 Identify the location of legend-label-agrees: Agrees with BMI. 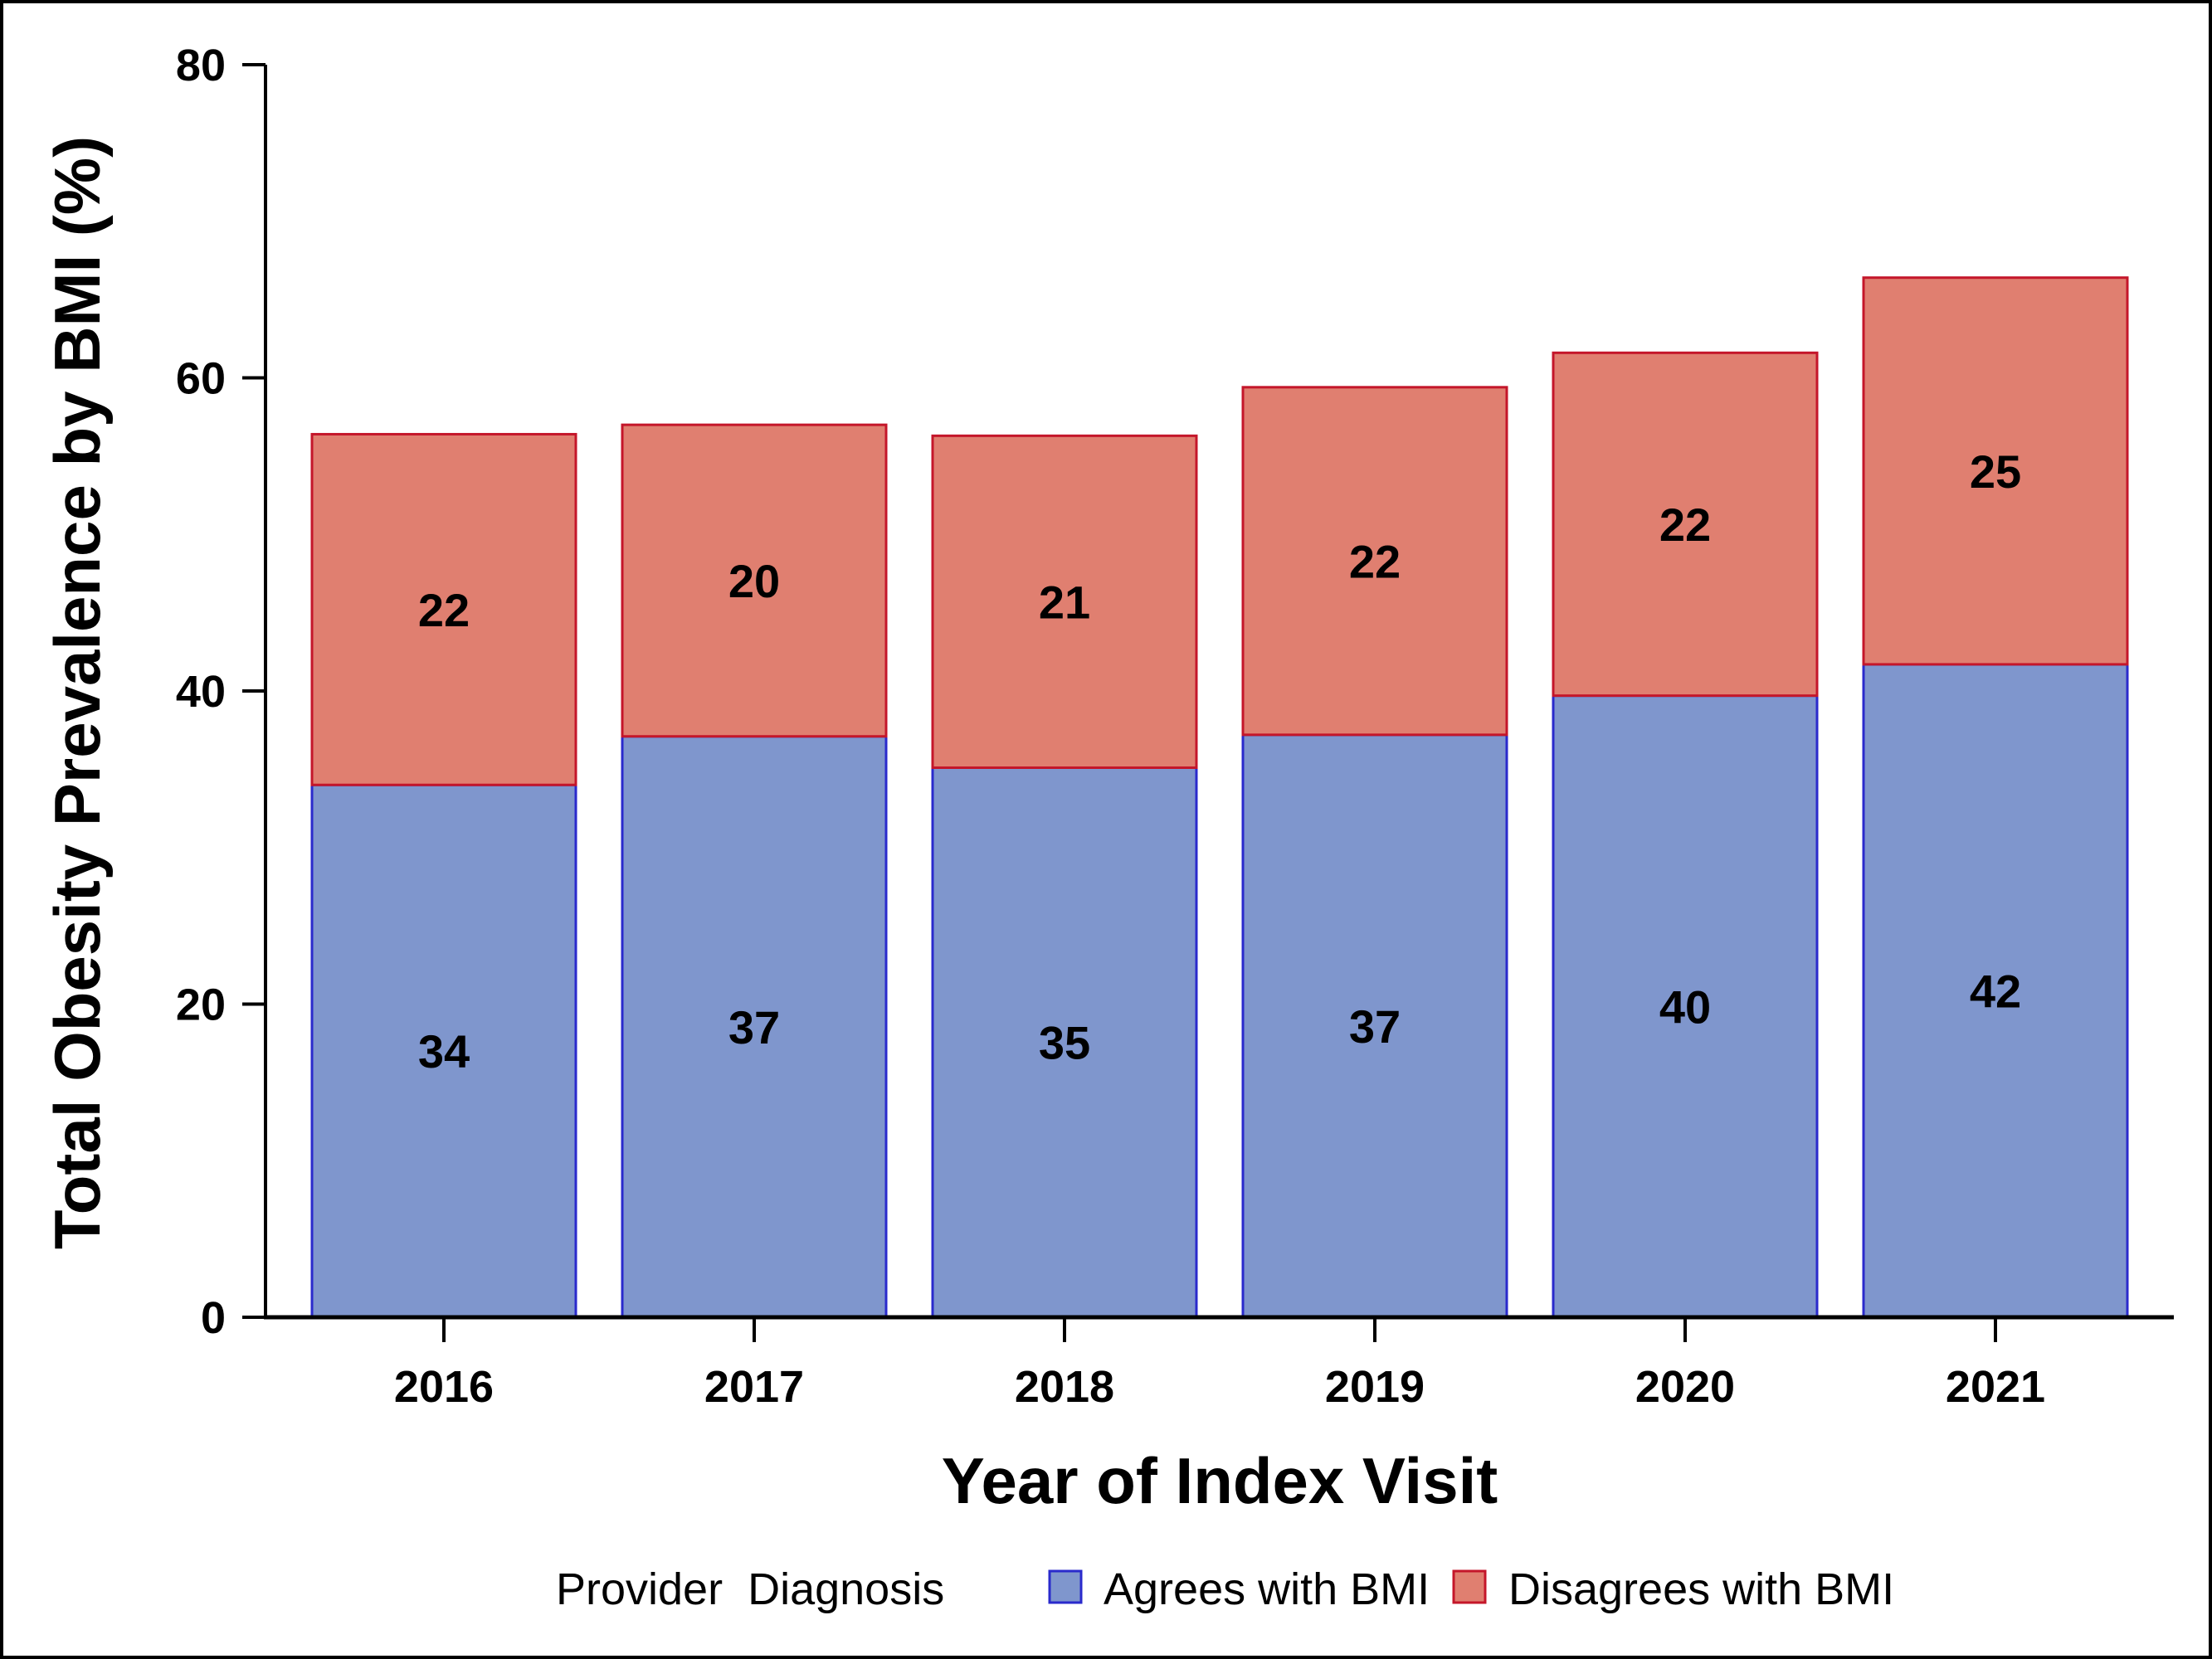
(1267, 1589).